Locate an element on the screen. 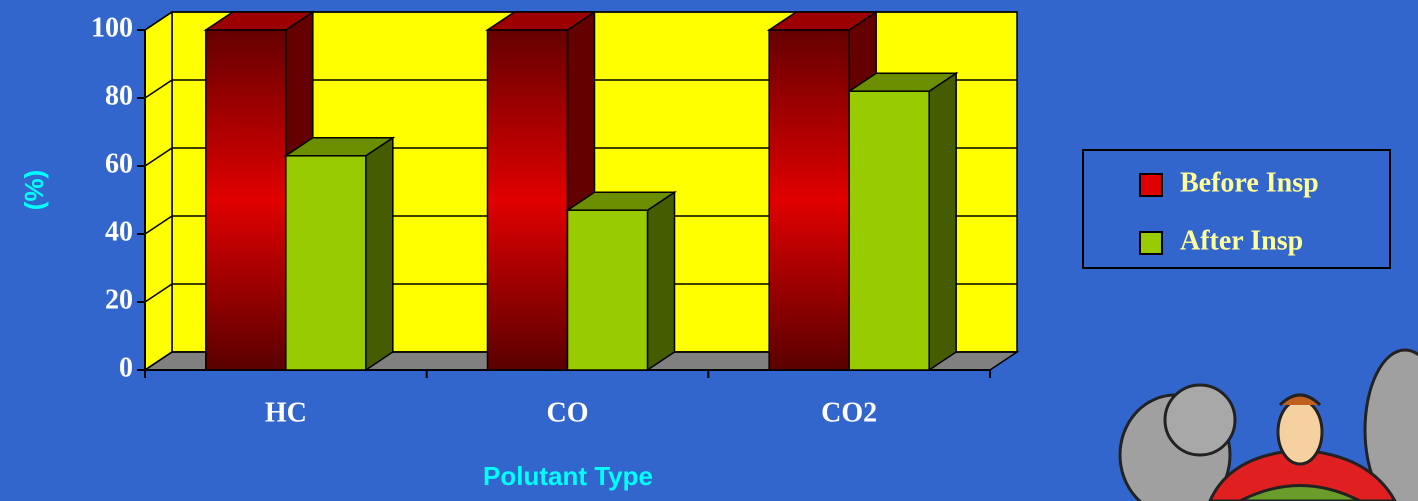 The height and width of the screenshot is (501, 1418). y-tick-label: 20 is located at coordinates (119, 299).